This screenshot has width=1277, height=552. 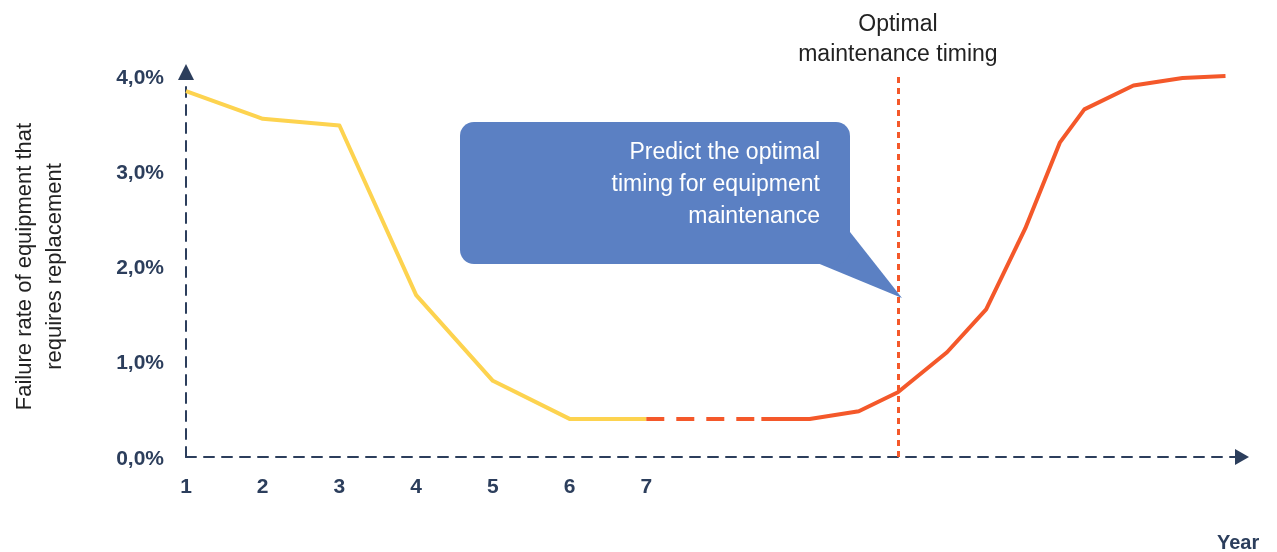 What do you see at coordinates (38, 266) in the screenshot?
I see `y-axis-title: Failure rate of equipment that requires replacement` at bounding box center [38, 266].